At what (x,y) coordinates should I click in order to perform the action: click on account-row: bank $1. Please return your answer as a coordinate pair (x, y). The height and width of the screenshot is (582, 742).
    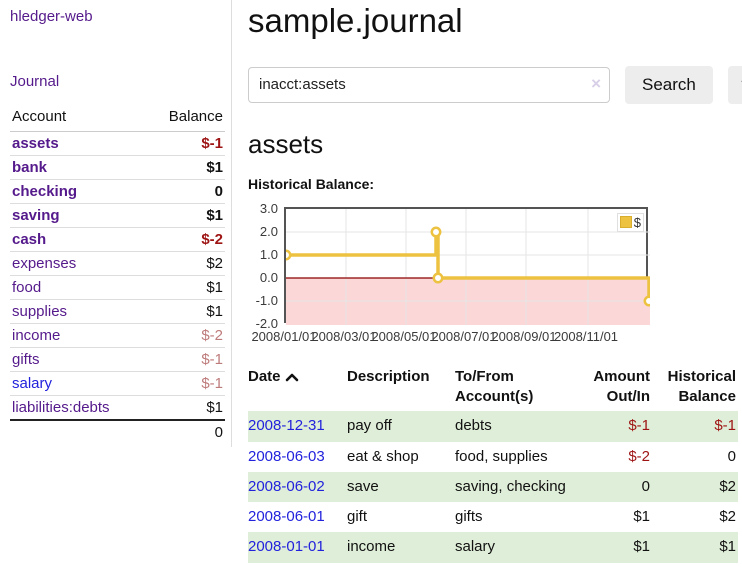
    Looking at the image, I should click on (117, 167).